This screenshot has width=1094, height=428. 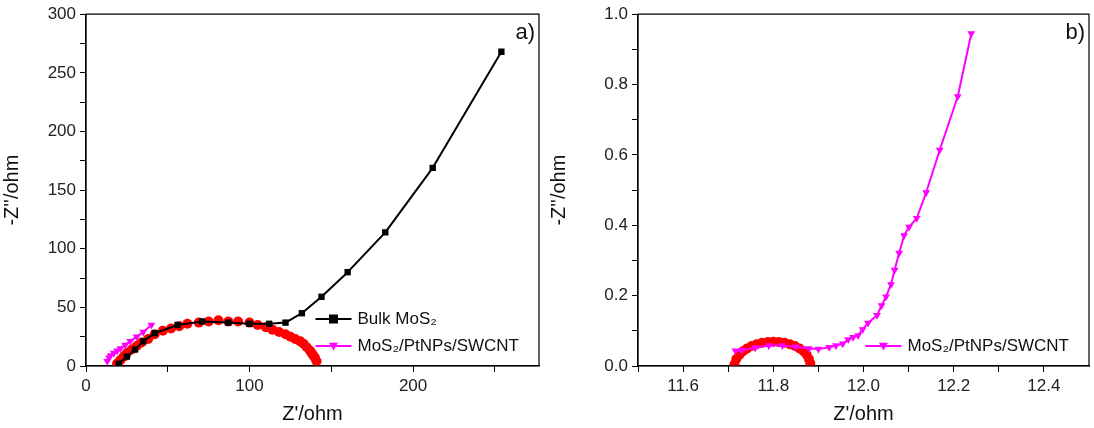 What do you see at coordinates (66, 307) in the screenshot?
I see `y-tick-label: 50` at bounding box center [66, 307].